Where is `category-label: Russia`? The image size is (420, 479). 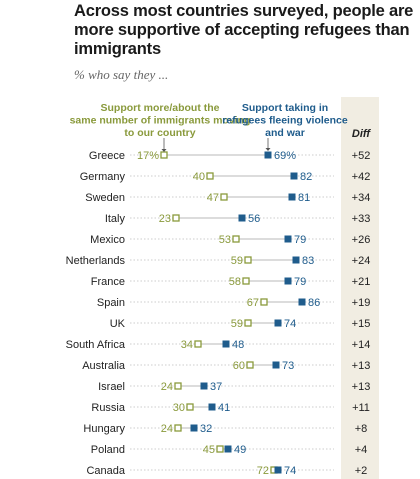 category-label: Russia is located at coordinates (108, 408).